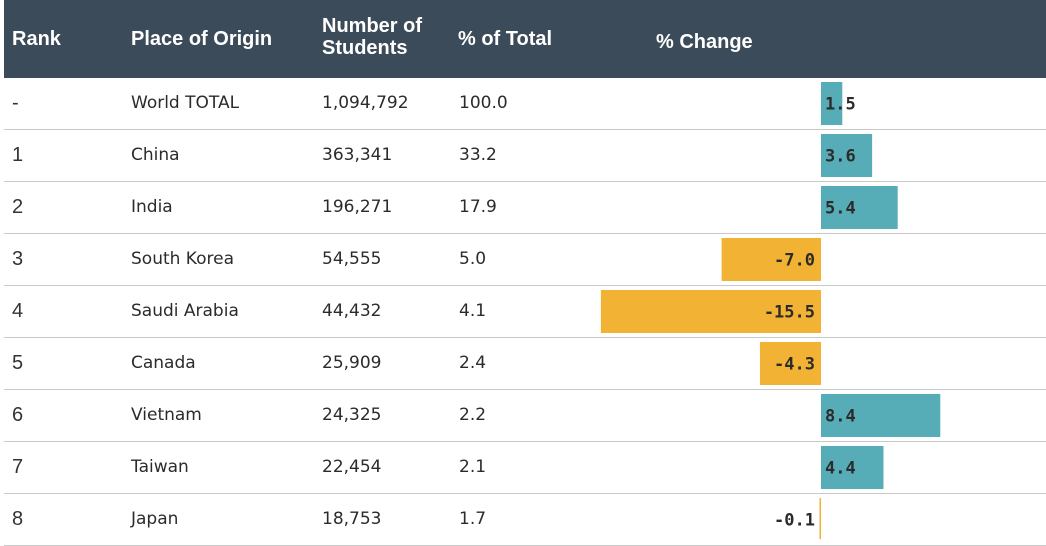  Describe the element at coordinates (525, 260) in the screenshot. I see `table-row: 3 South Korea 54,555 5.0` at that location.